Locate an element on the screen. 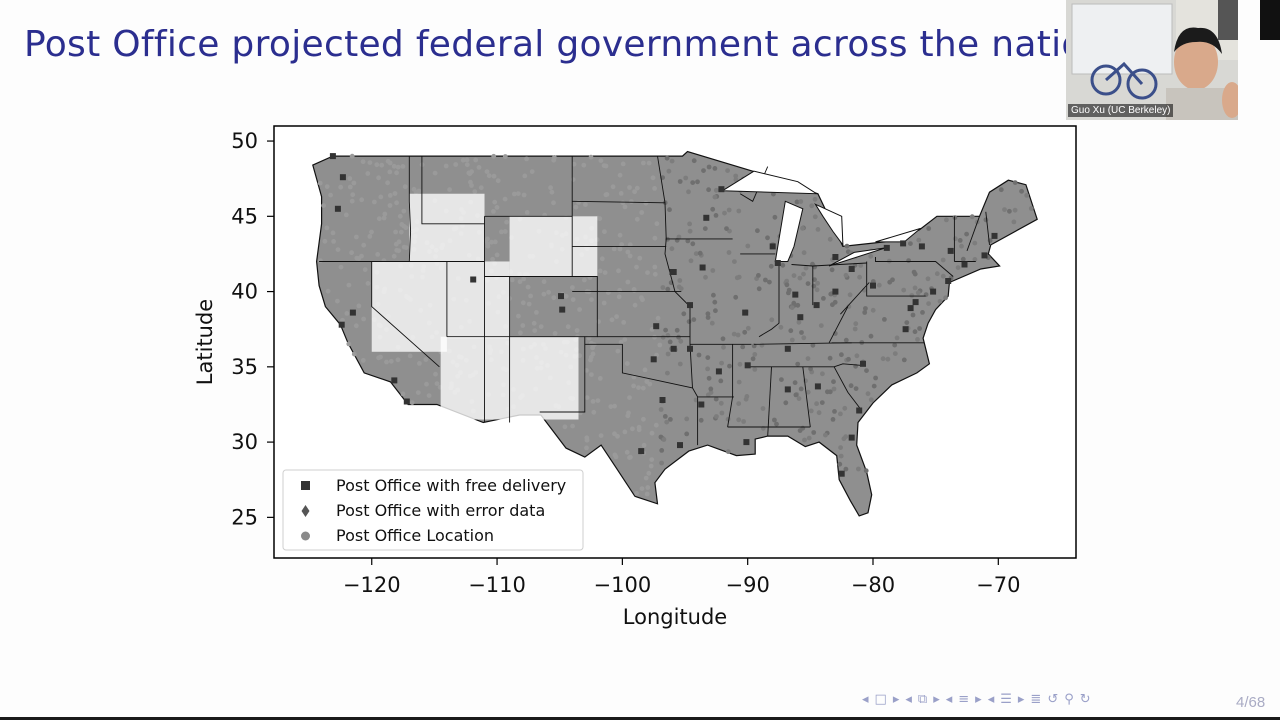  great-lake is located at coordinates (829, 225).